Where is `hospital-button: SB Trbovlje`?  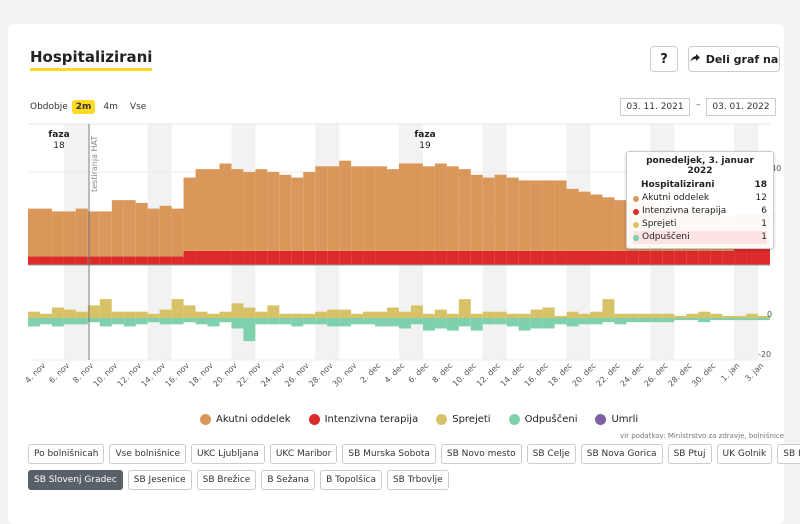 hospital-button: SB Trbovlje is located at coordinates (417, 480).